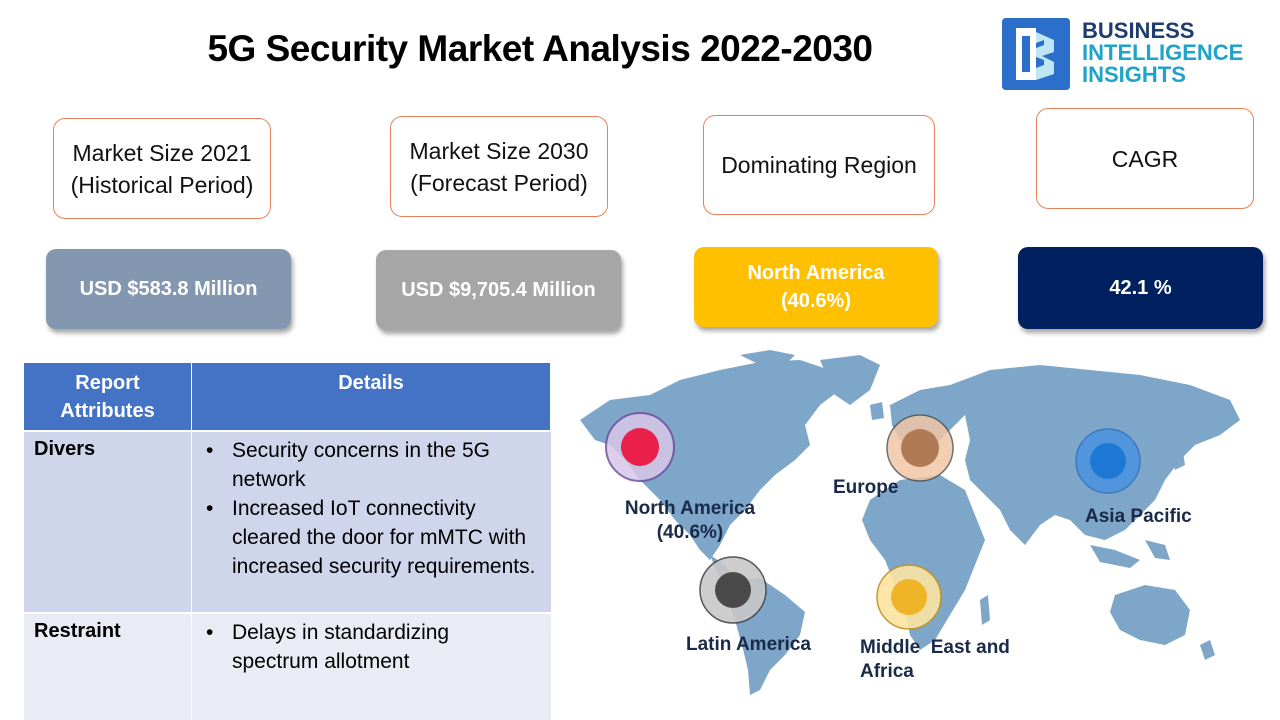 The height and width of the screenshot is (720, 1280). I want to click on region-name: Middle East and, so click(935, 647).